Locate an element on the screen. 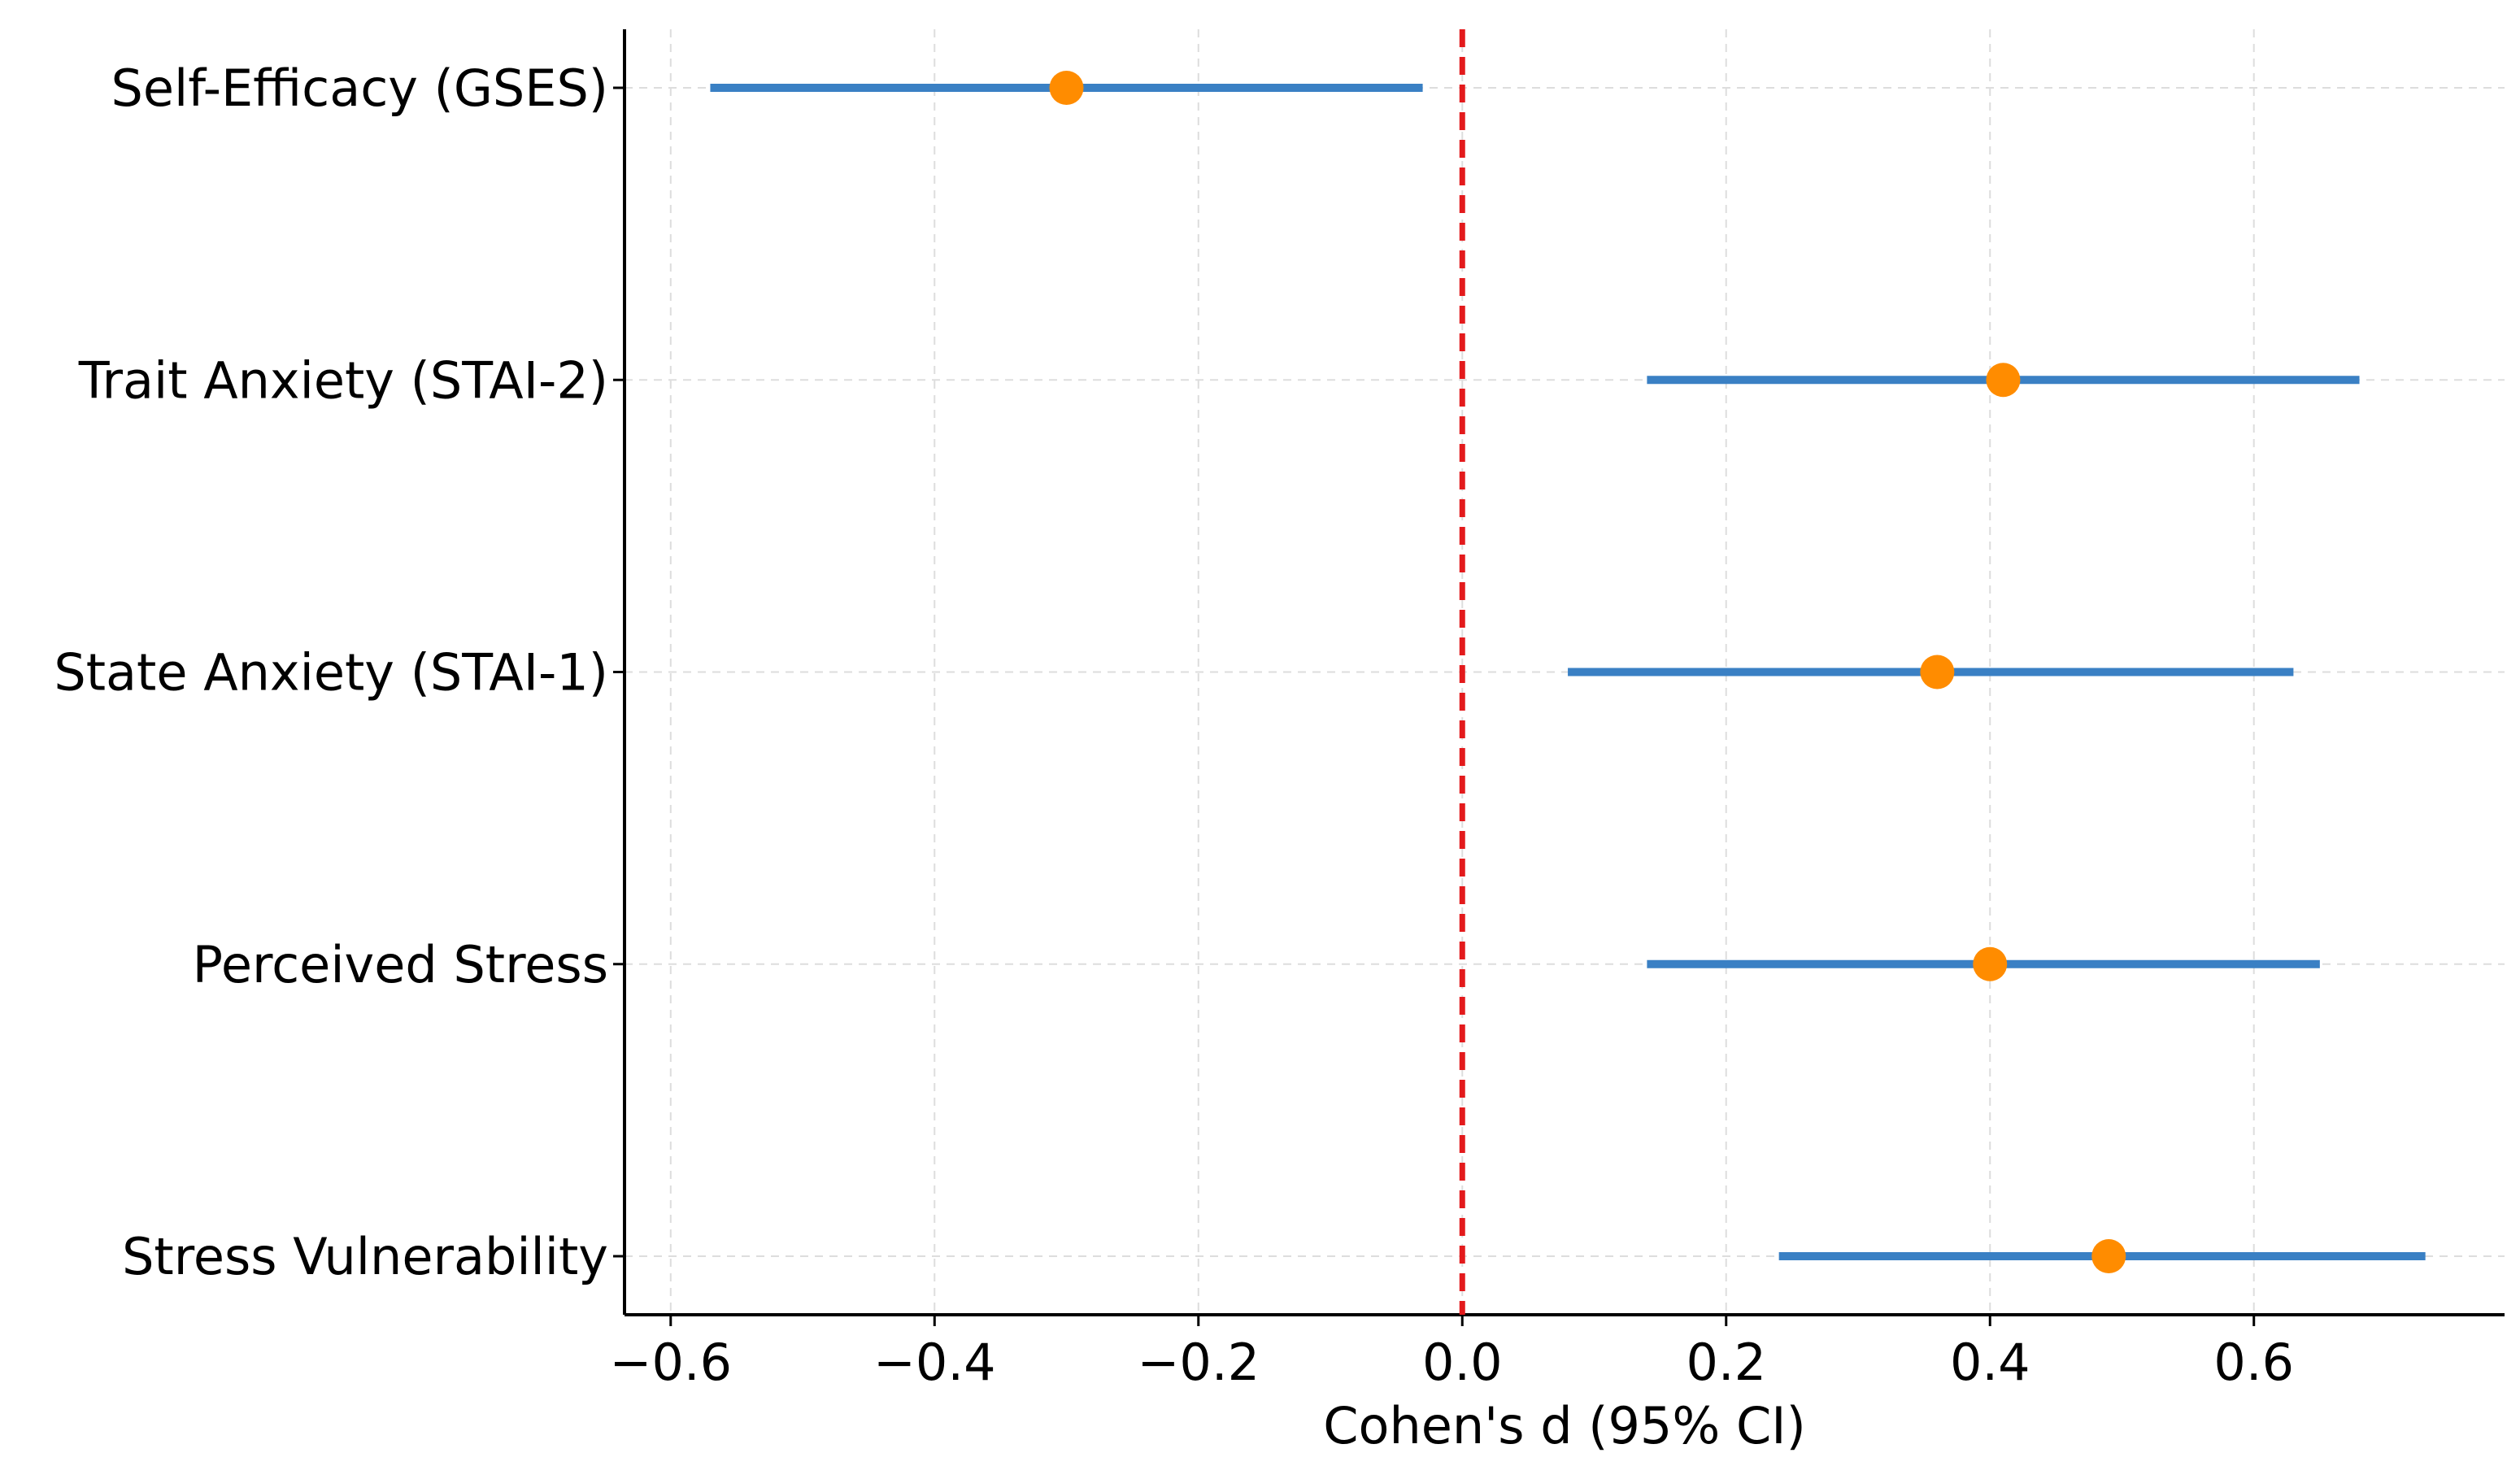 Image resolution: width=2520 pixels, height=1479 pixels. x-tick-label: 0.0 is located at coordinates (1462, 1362).